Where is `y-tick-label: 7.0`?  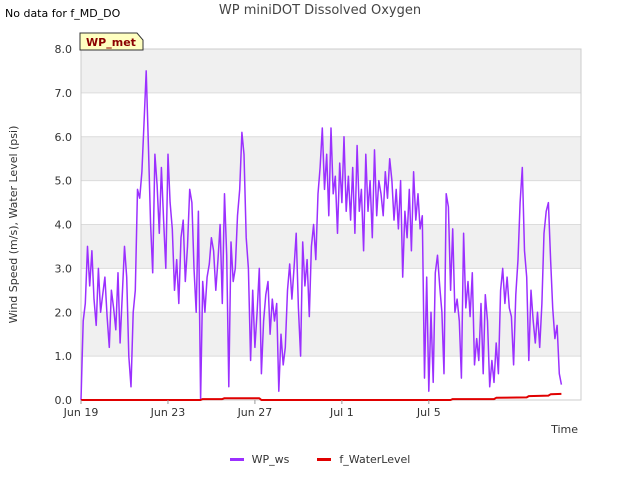 y-tick-label: 7.0 is located at coordinates (64, 93).